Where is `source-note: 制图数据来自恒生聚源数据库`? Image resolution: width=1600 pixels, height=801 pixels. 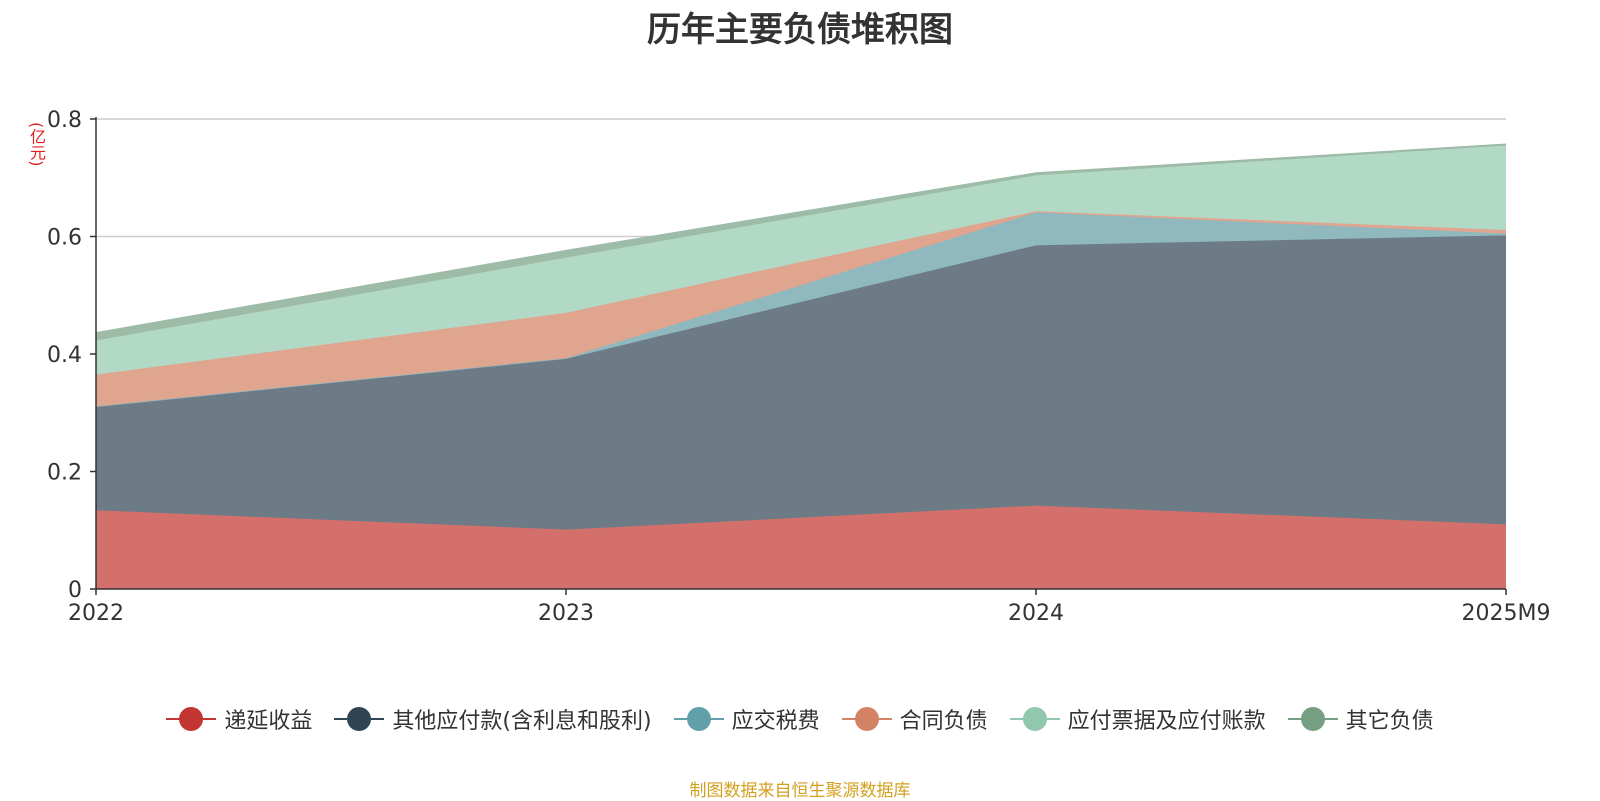 source-note: 制图数据来自恒生聚源数据库 is located at coordinates (800, 791).